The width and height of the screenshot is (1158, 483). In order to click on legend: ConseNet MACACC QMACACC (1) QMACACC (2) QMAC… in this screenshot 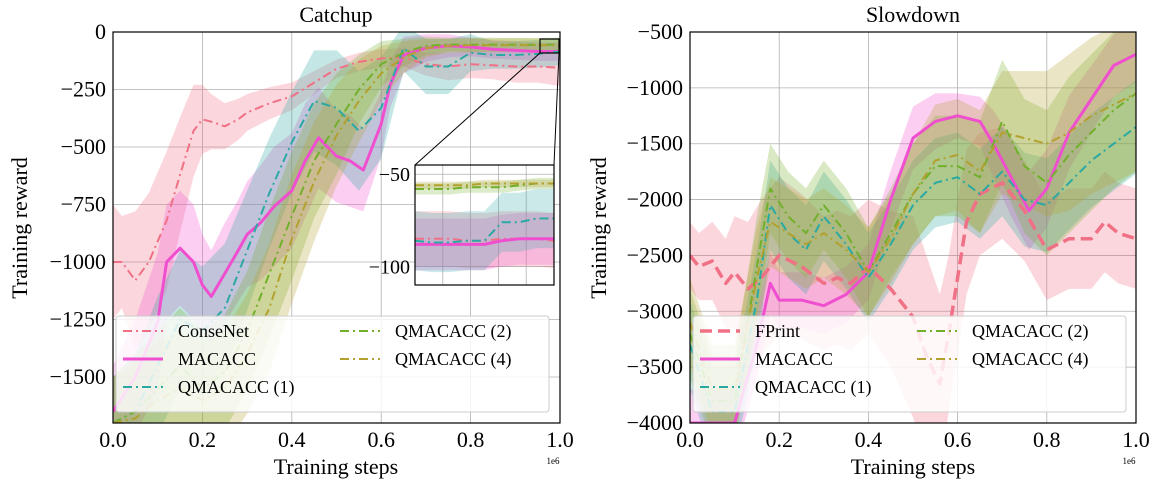, I will do `click(332, 364)`.